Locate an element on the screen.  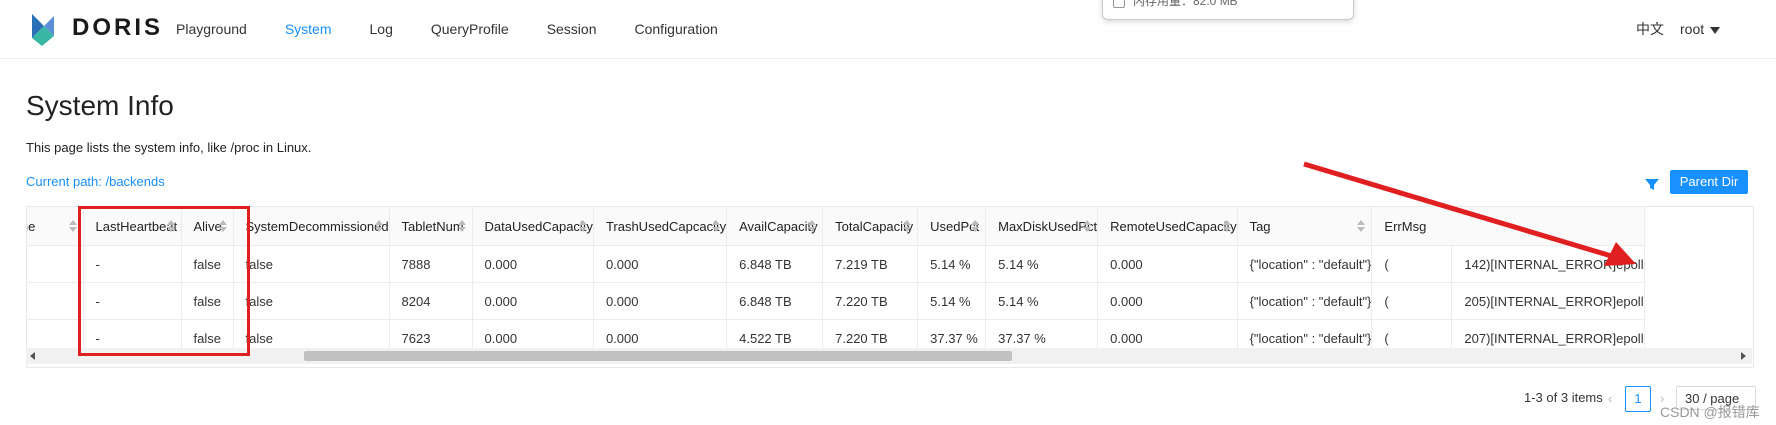
nav-item-queryprofile: QueryProfile is located at coordinates (469, 29).